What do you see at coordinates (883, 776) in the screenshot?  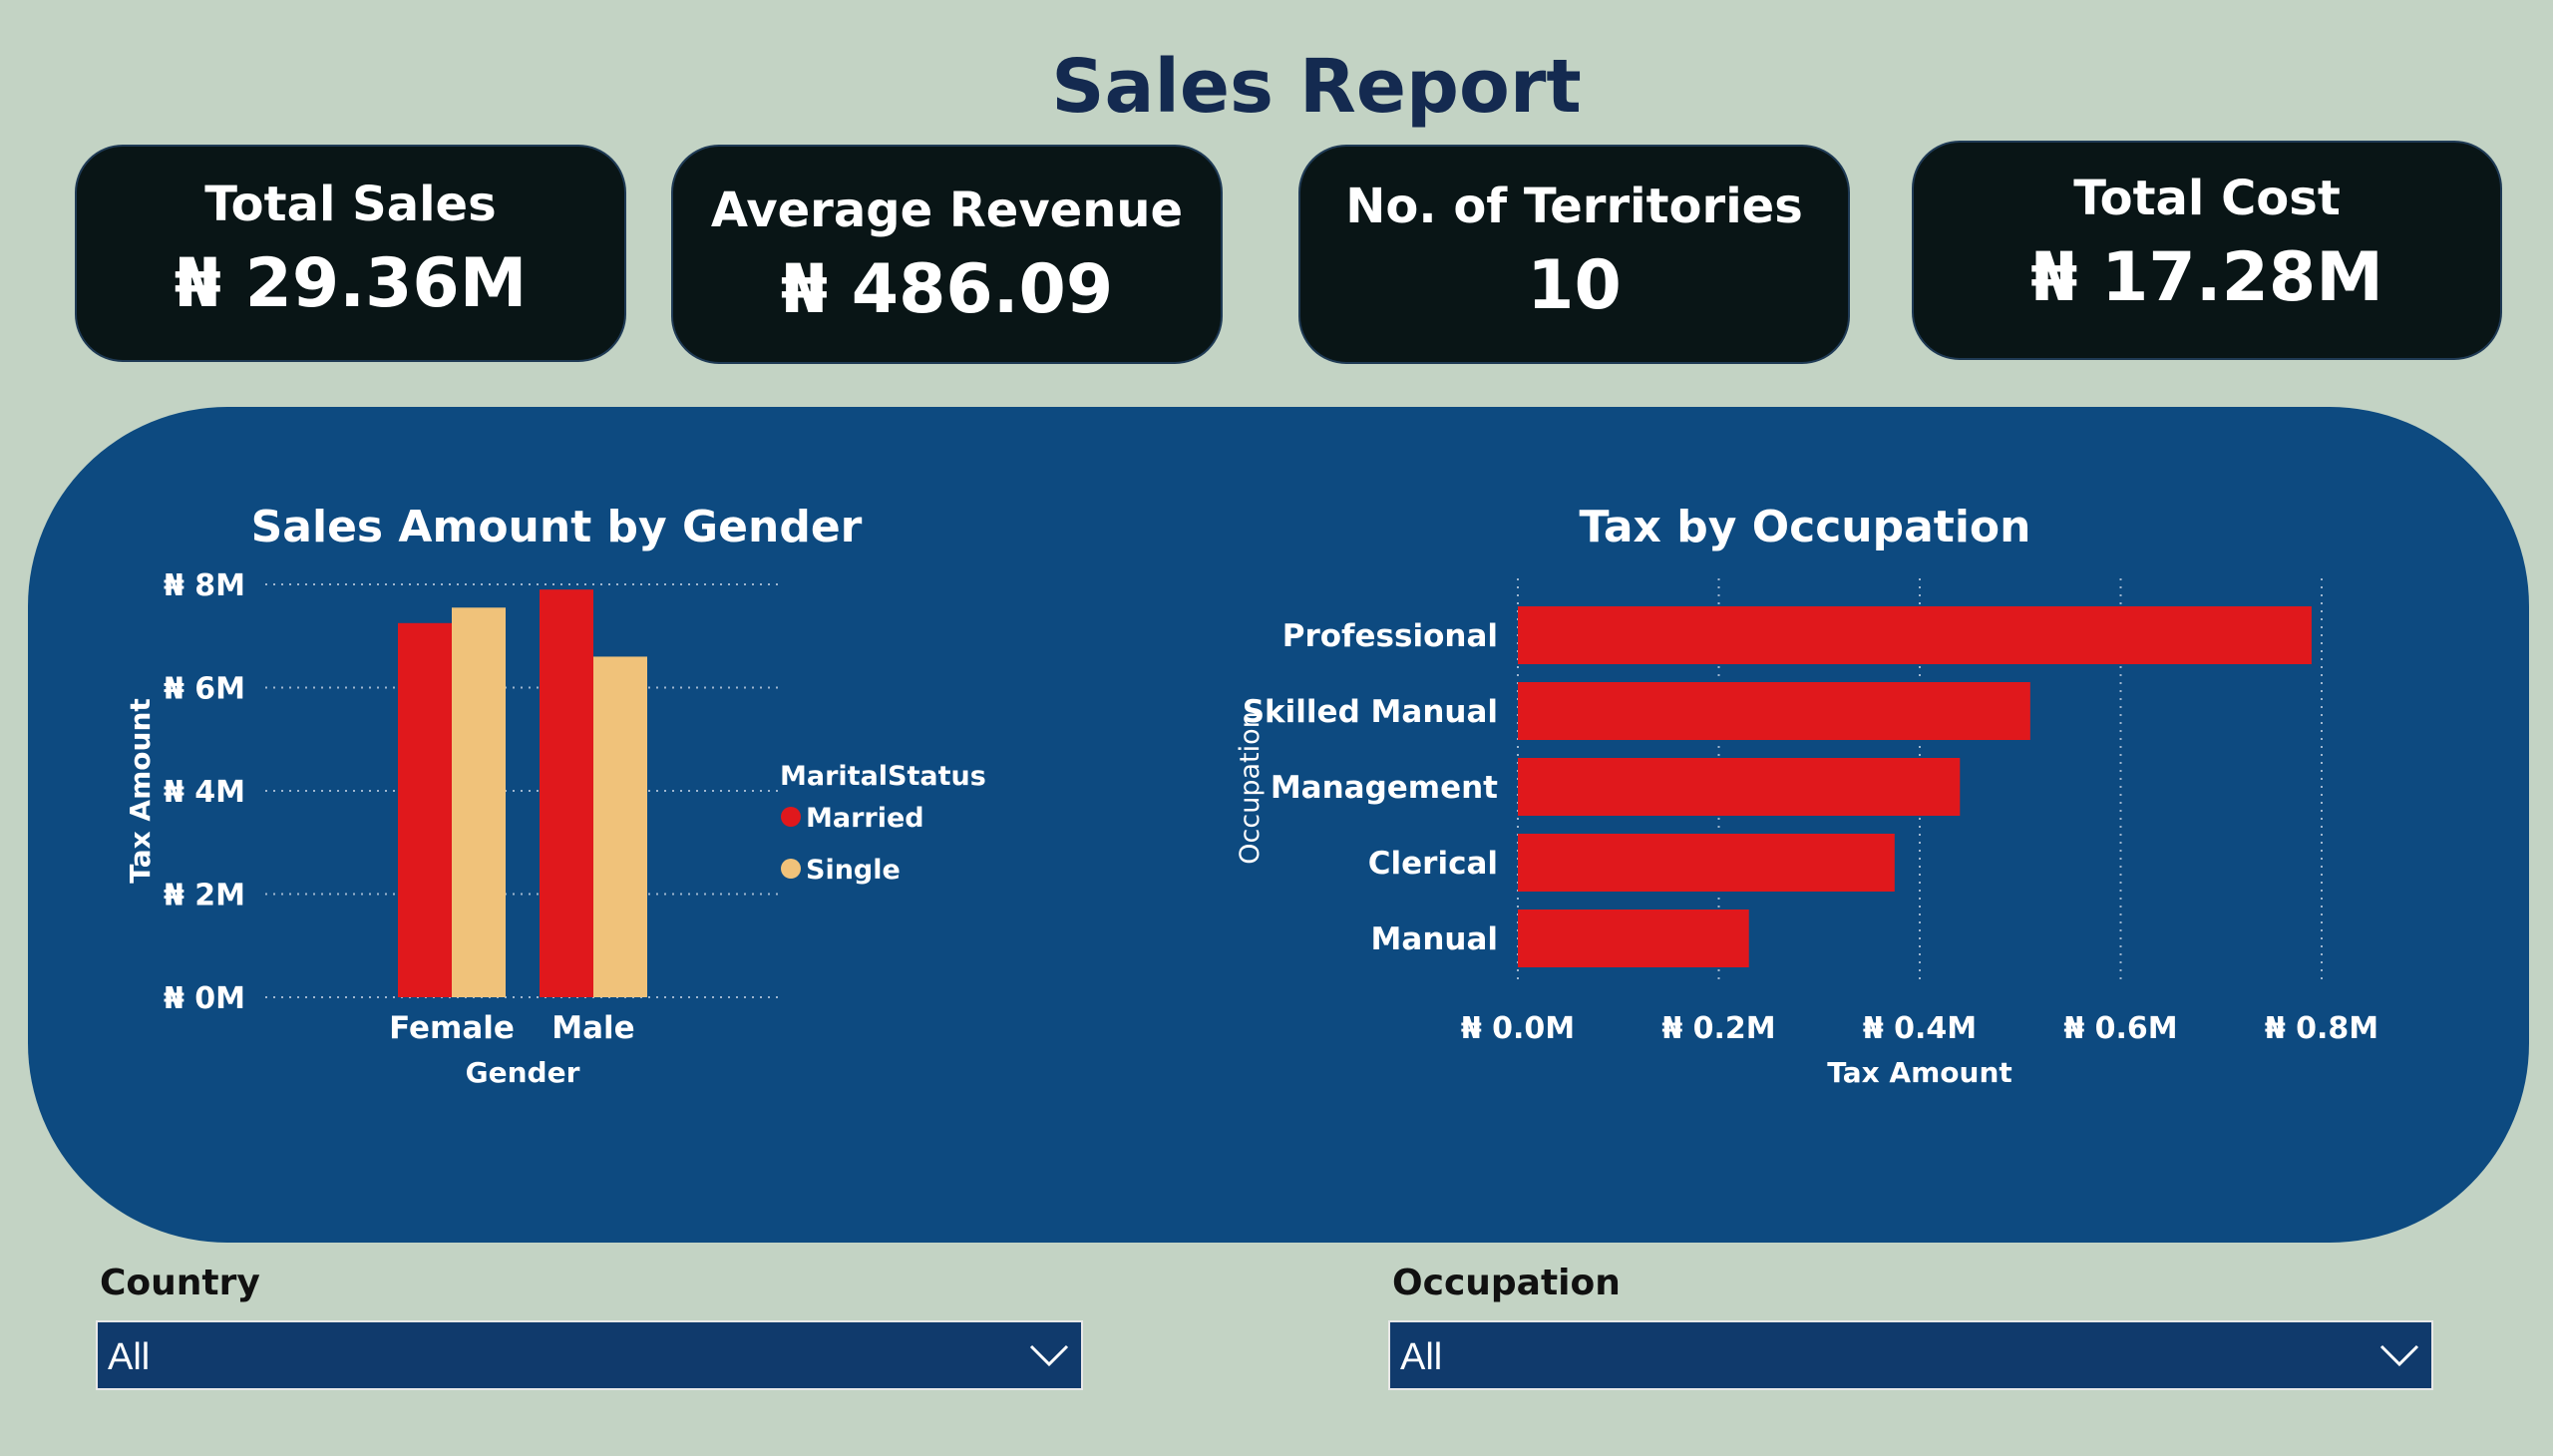 I see `legend-title: MaritalStatus` at bounding box center [883, 776].